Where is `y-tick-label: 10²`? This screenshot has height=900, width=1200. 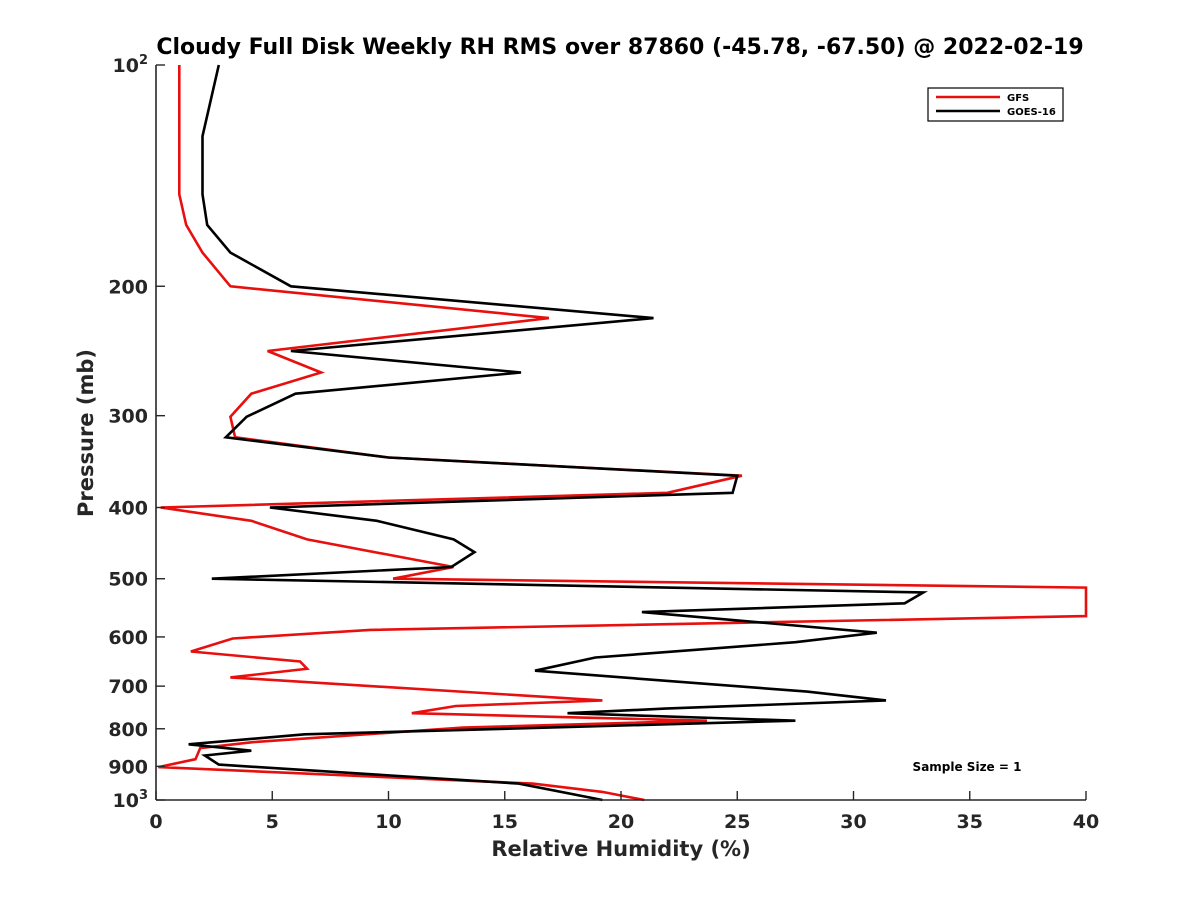 y-tick-label: 10² is located at coordinates (131, 65).